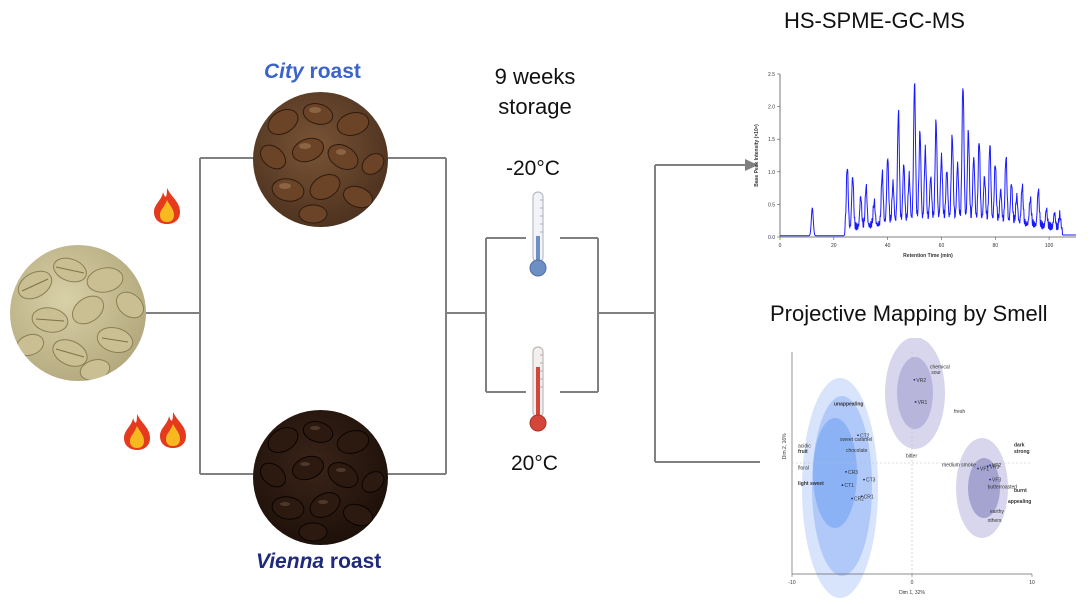 Image resolution: width=1091 pixels, height=604 pixels. What do you see at coordinates (959, 412) in the screenshot?
I see `pm-descriptor-label: fresh` at bounding box center [959, 412].